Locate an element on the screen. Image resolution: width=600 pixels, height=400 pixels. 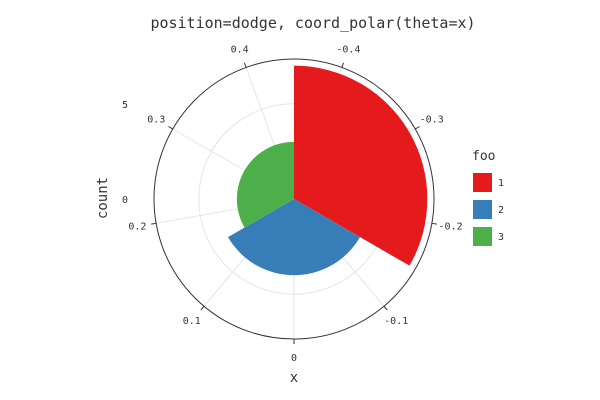
legend-title: foo is located at coordinates (483, 156).